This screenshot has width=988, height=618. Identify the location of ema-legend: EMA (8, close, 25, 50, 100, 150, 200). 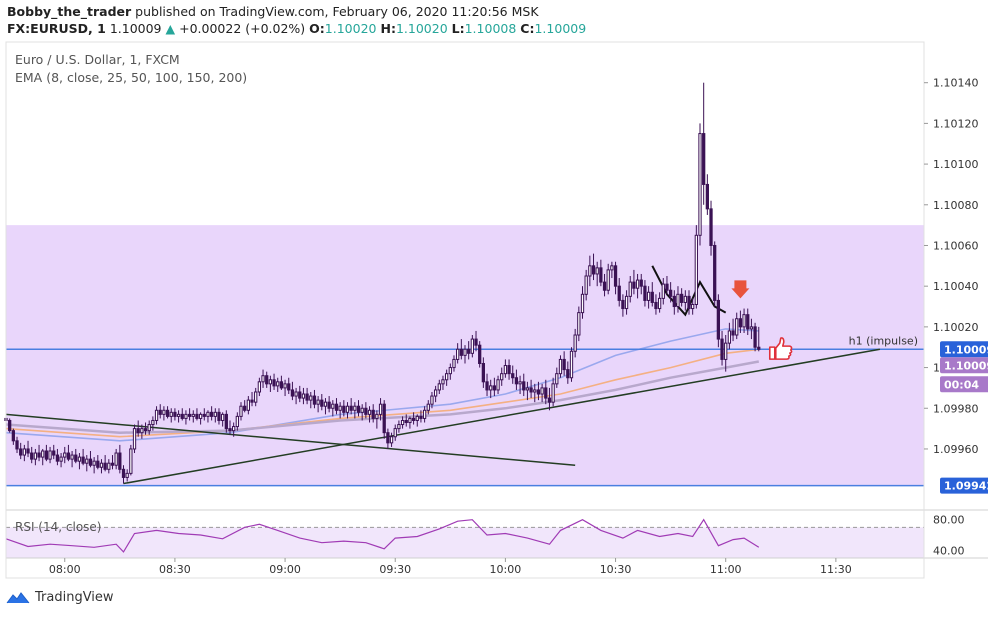
(131, 77).